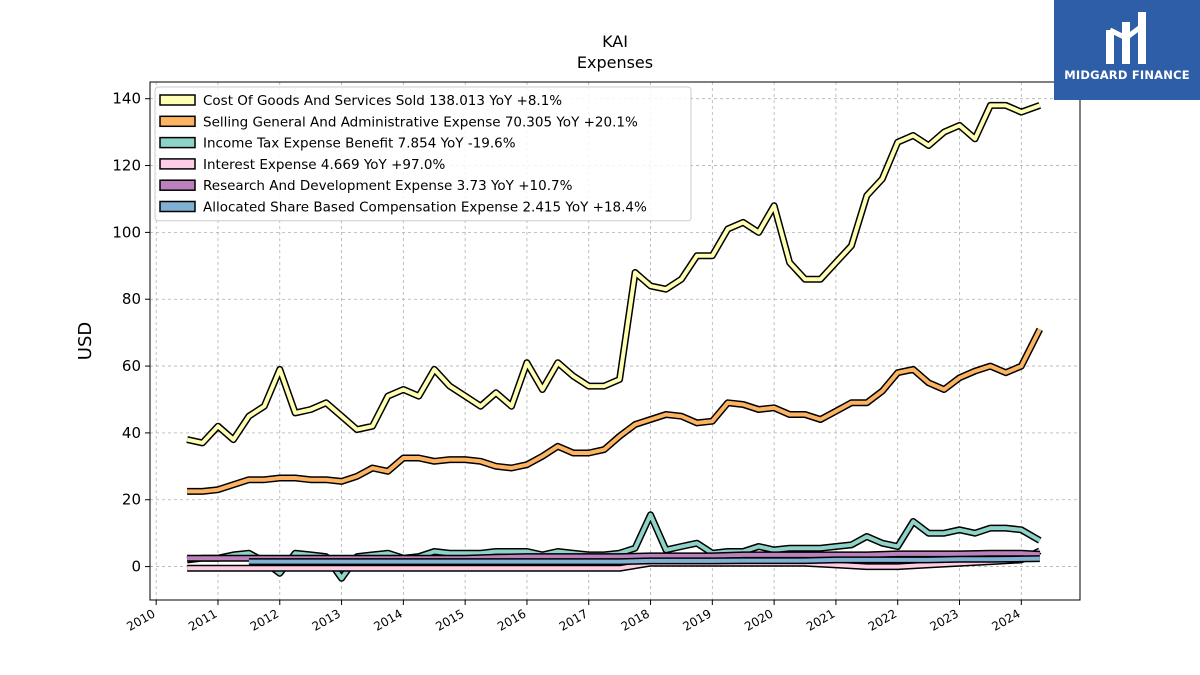  Describe the element at coordinates (944, 619) in the screenshot. I see `x-tick-label: 2023` at that location.